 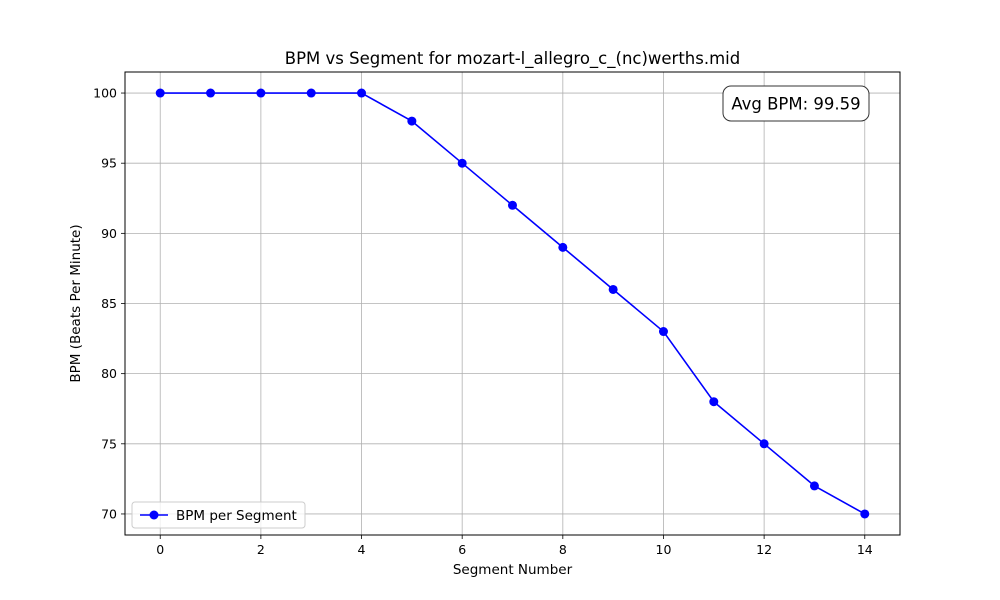 I want to click on legend: BPM per Segment, so click(x=218, y=515).